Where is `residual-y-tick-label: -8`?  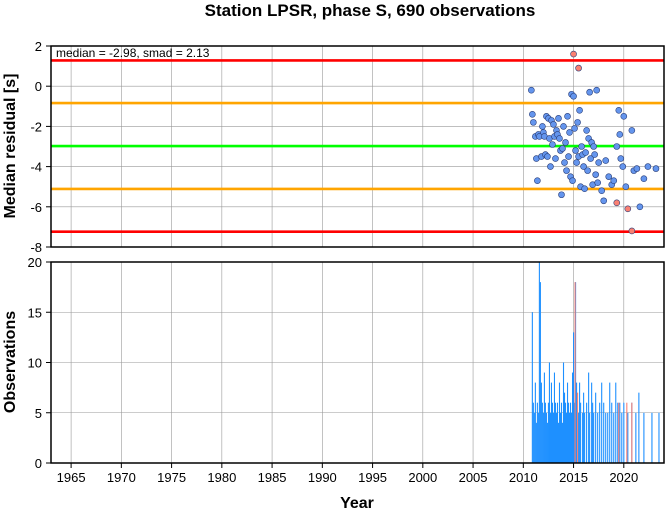 residual-y-tick-label: -8 is located at coordinates (36, 247).